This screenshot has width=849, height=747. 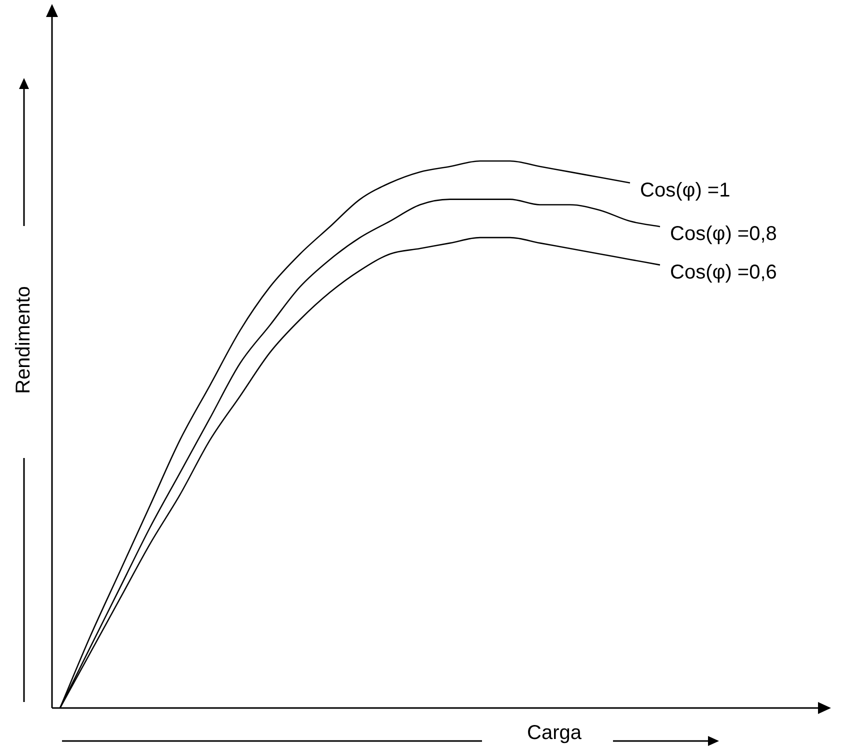 I want to click on x-axis-title: Carga, so click(x=554, y=733).